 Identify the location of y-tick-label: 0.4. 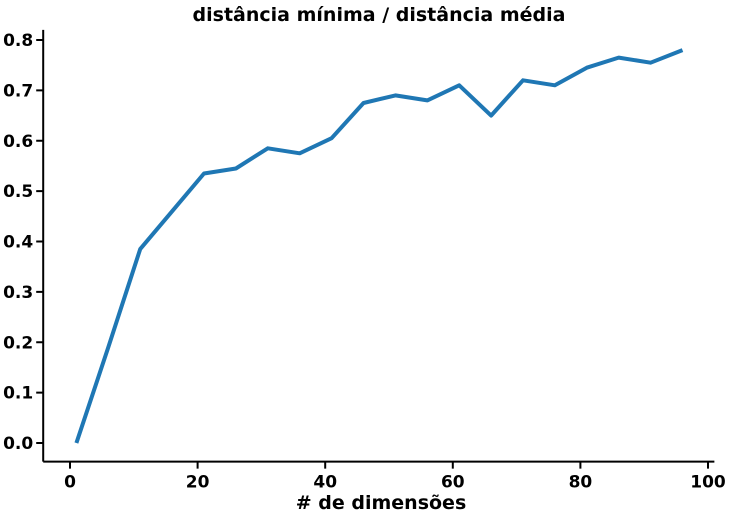
(18, 243).